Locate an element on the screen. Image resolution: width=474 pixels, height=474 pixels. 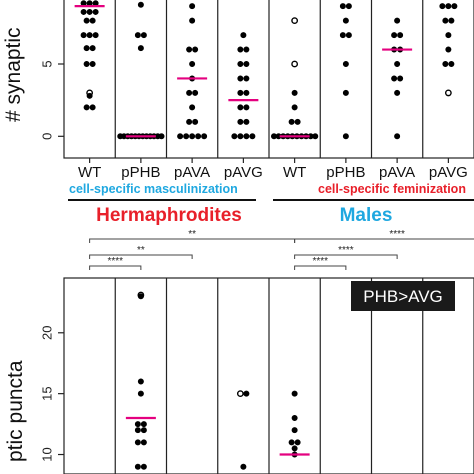
significance-label: ** is located at coordinates (192, 234).